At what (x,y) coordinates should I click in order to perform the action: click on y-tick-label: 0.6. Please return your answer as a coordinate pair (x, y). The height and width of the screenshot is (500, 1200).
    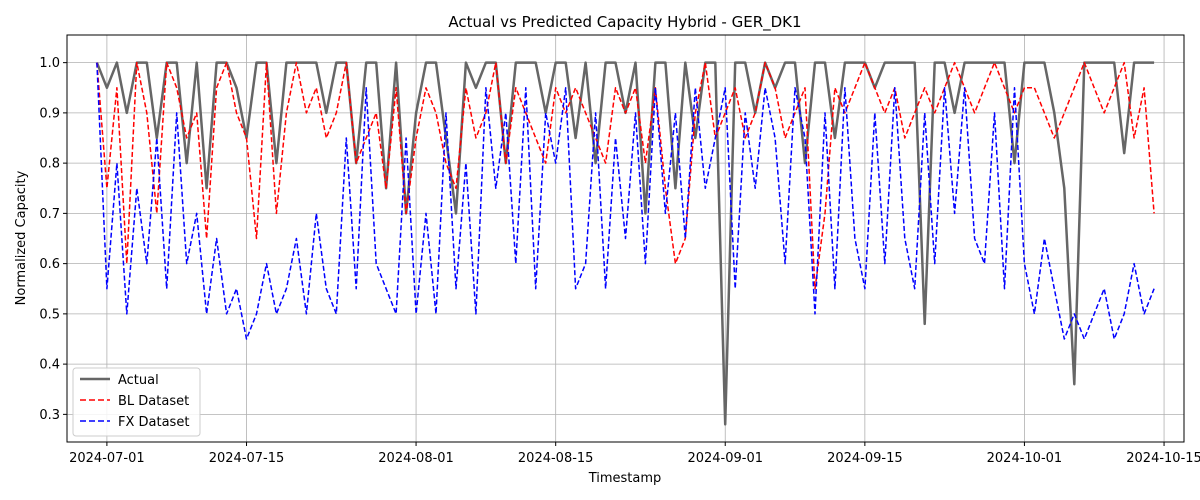
    Looking at the image, I should click on (49, 264).